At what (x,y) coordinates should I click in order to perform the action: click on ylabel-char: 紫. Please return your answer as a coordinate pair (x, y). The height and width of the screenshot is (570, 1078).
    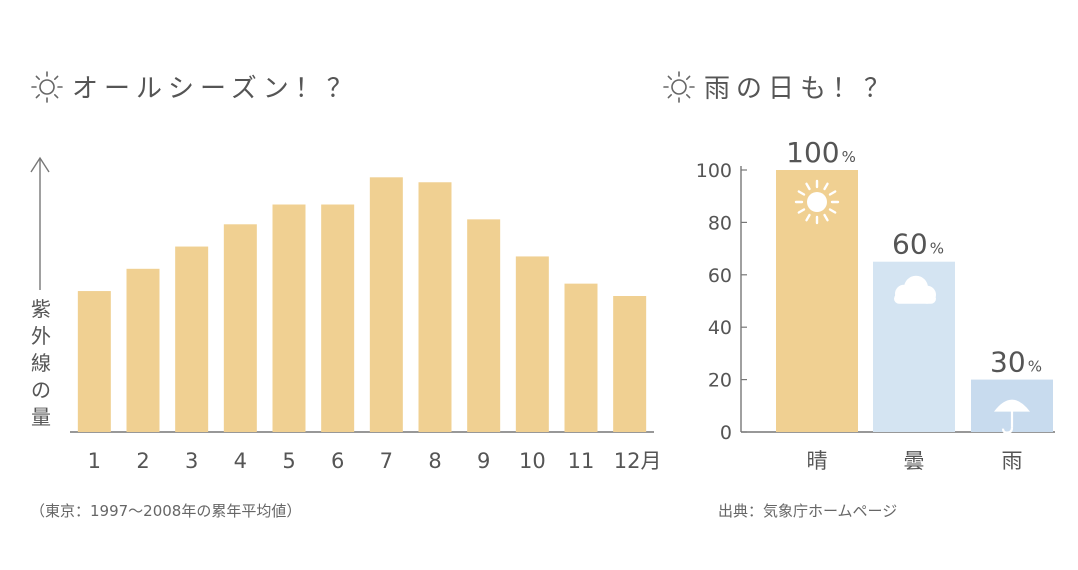
    Looking at the image, I should click on (41, 309).